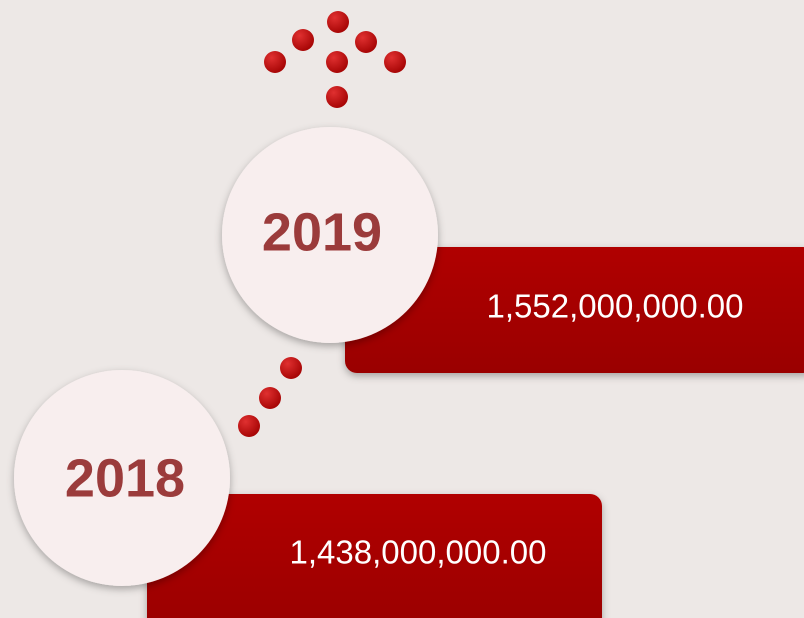 This screenshot has height=618, width=804. I want to click on year: 2018, so click(125, 478).